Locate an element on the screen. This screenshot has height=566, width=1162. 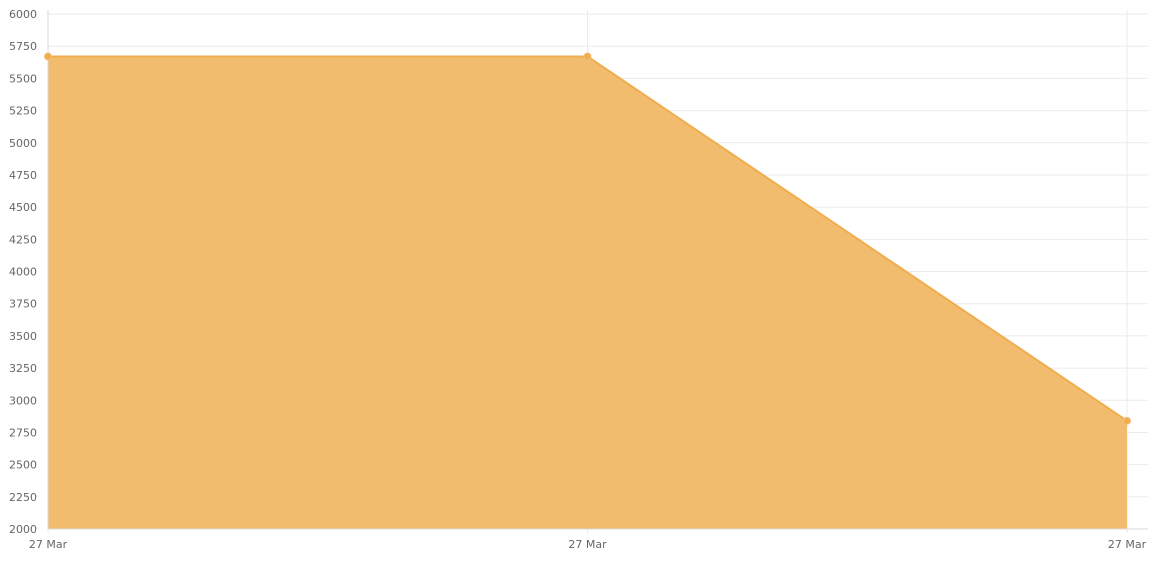
y-tick-label: 6000 is located at coordinates (23, 14).